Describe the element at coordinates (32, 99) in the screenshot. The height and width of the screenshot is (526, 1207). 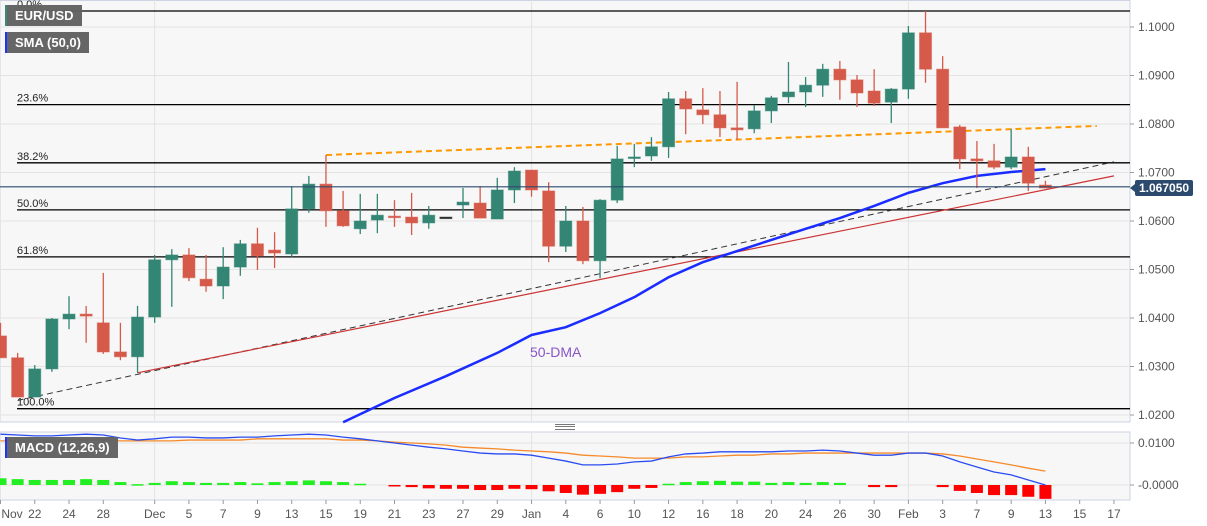
I see `fib-label: 23.6%` at that location.